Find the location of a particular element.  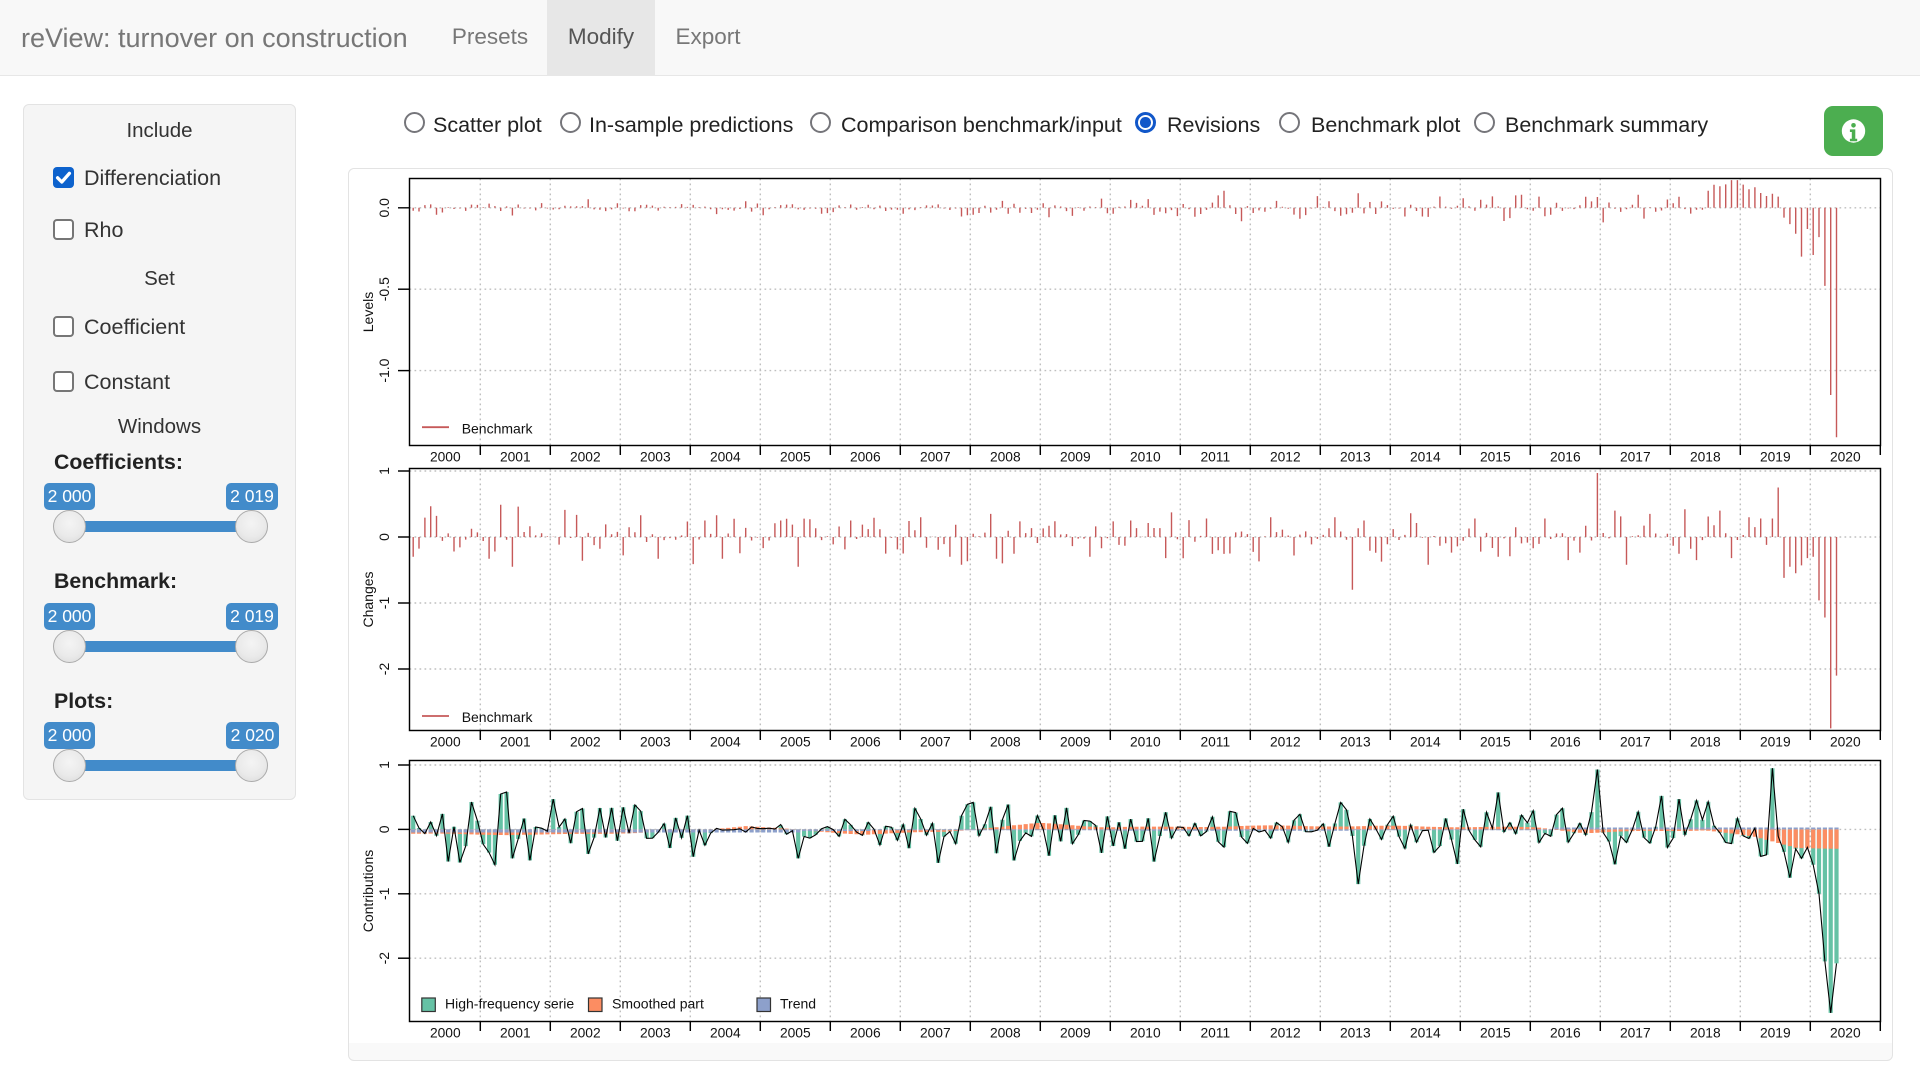

svg-text: Contributions is located at coordinates (368, 891).